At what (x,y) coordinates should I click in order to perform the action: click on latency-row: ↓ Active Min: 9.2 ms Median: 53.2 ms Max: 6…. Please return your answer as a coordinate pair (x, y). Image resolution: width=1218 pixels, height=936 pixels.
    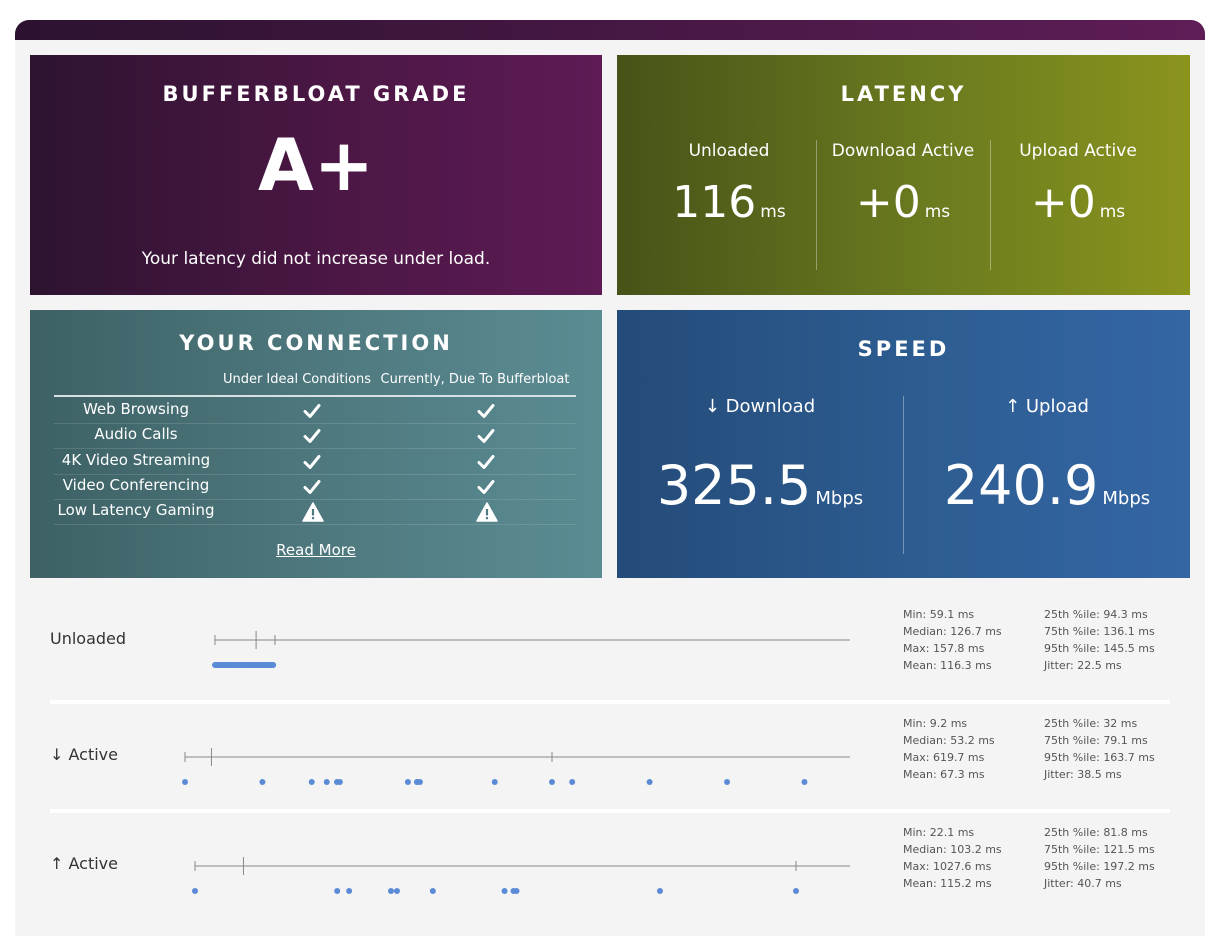
    Looking at the image, I should click on (610, 757).